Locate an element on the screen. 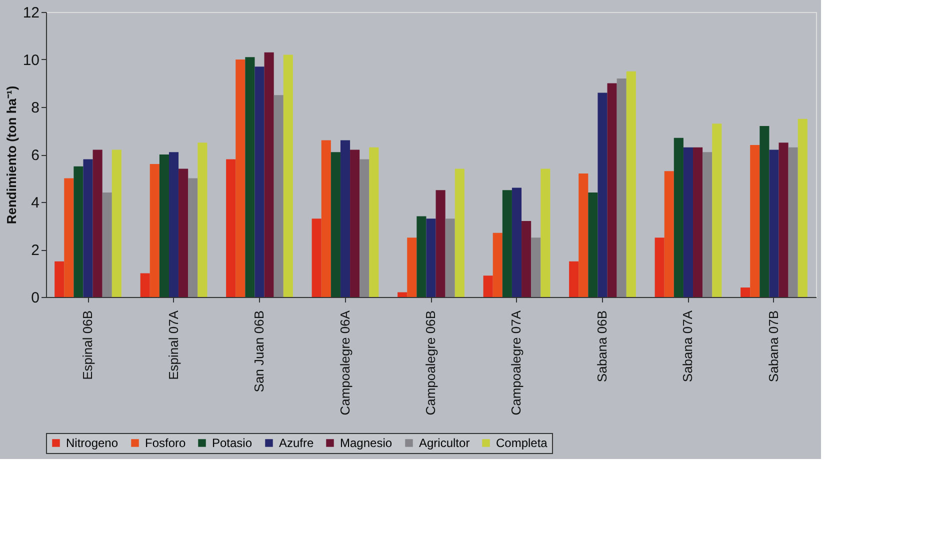 The height and width of the screenshot is (539, 951). legend-label: Magnesio is located at coordinates (366, 443).